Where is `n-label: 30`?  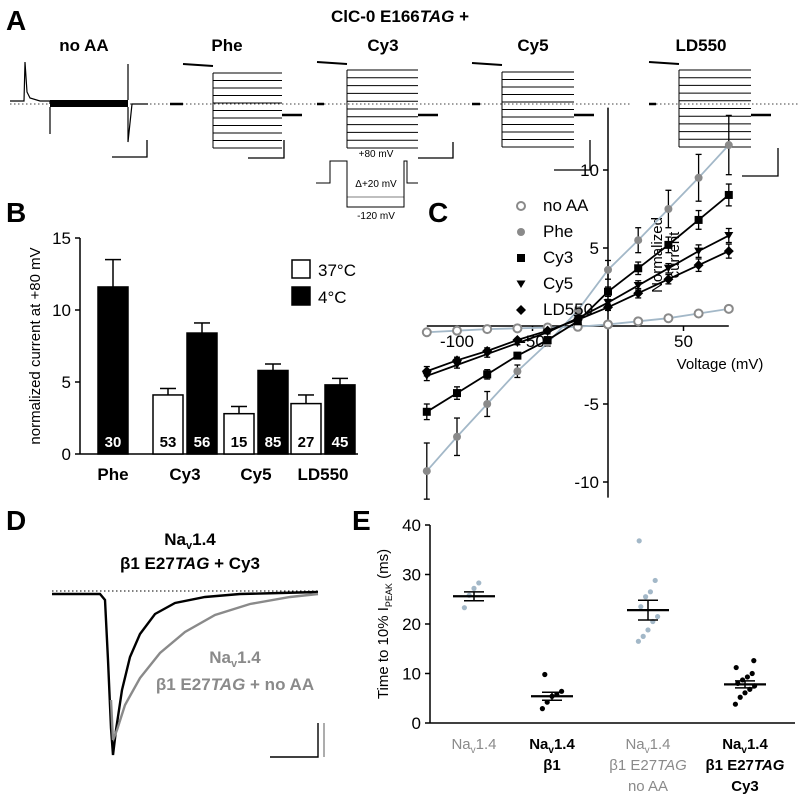 n-label: 30 is located at coordinates (113, 442).